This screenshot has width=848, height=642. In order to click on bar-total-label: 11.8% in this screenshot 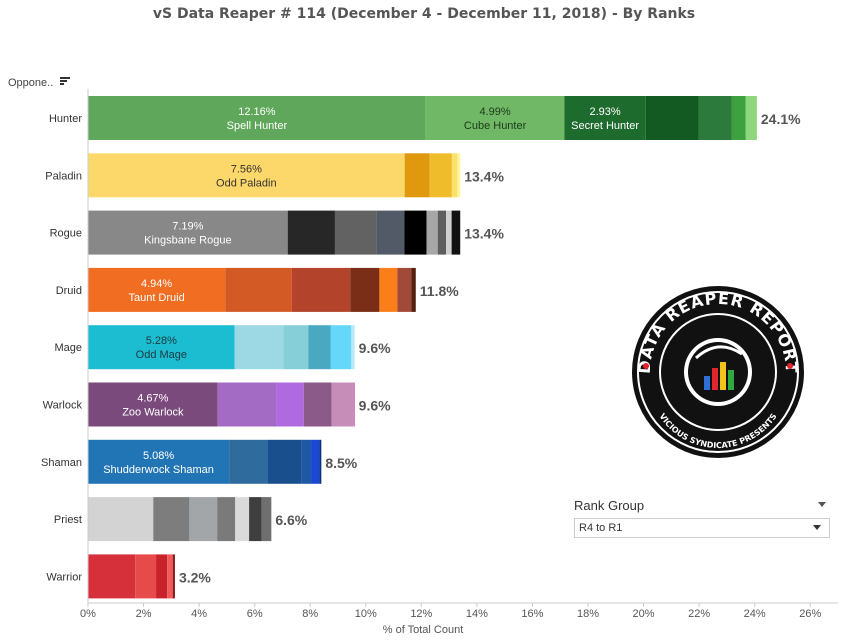, I will do `click(439, 291)`.